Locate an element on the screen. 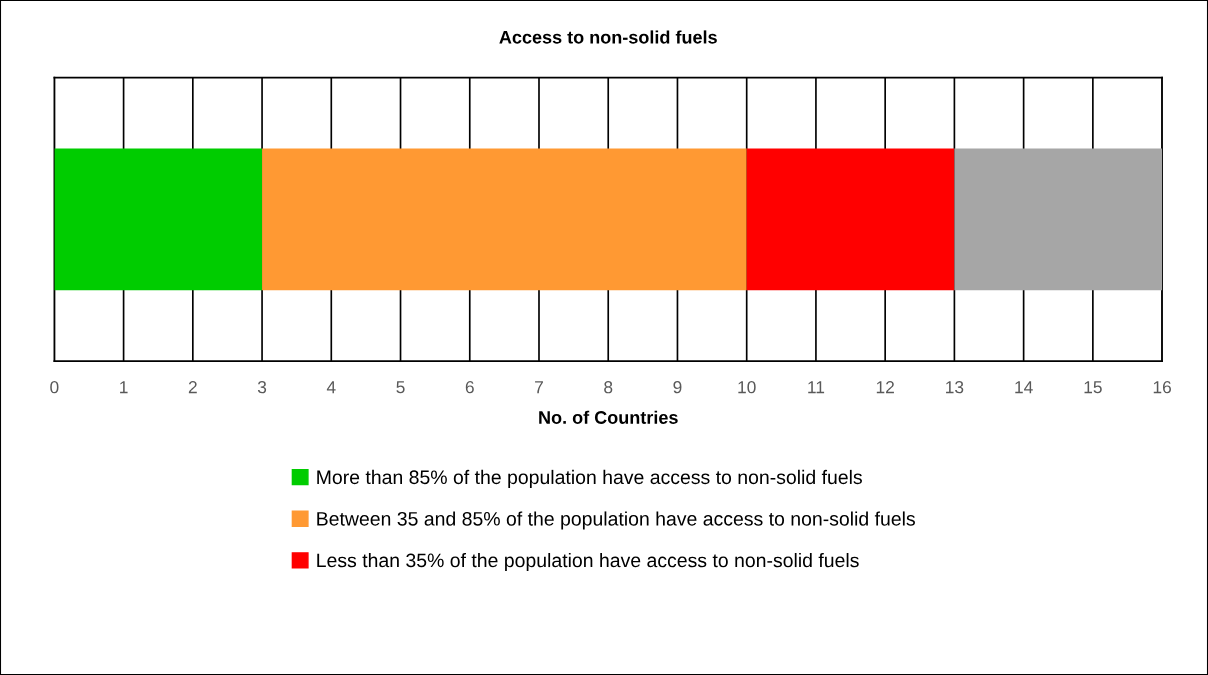  x-tick-label: 16 is located at coordinates (1162, 387).